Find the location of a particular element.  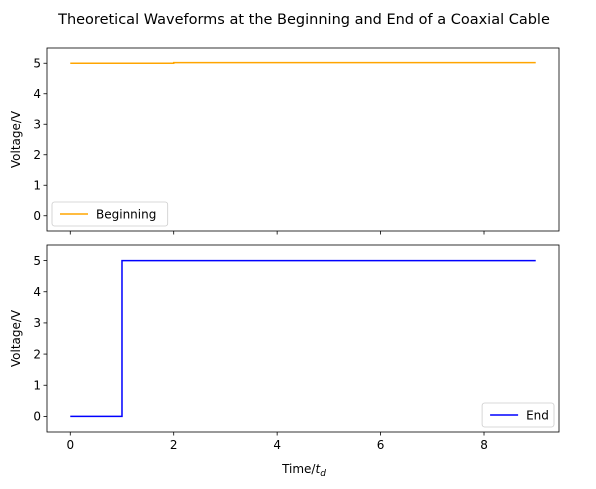

x-axis-label-variable: t is located at coordinates (318, 469).